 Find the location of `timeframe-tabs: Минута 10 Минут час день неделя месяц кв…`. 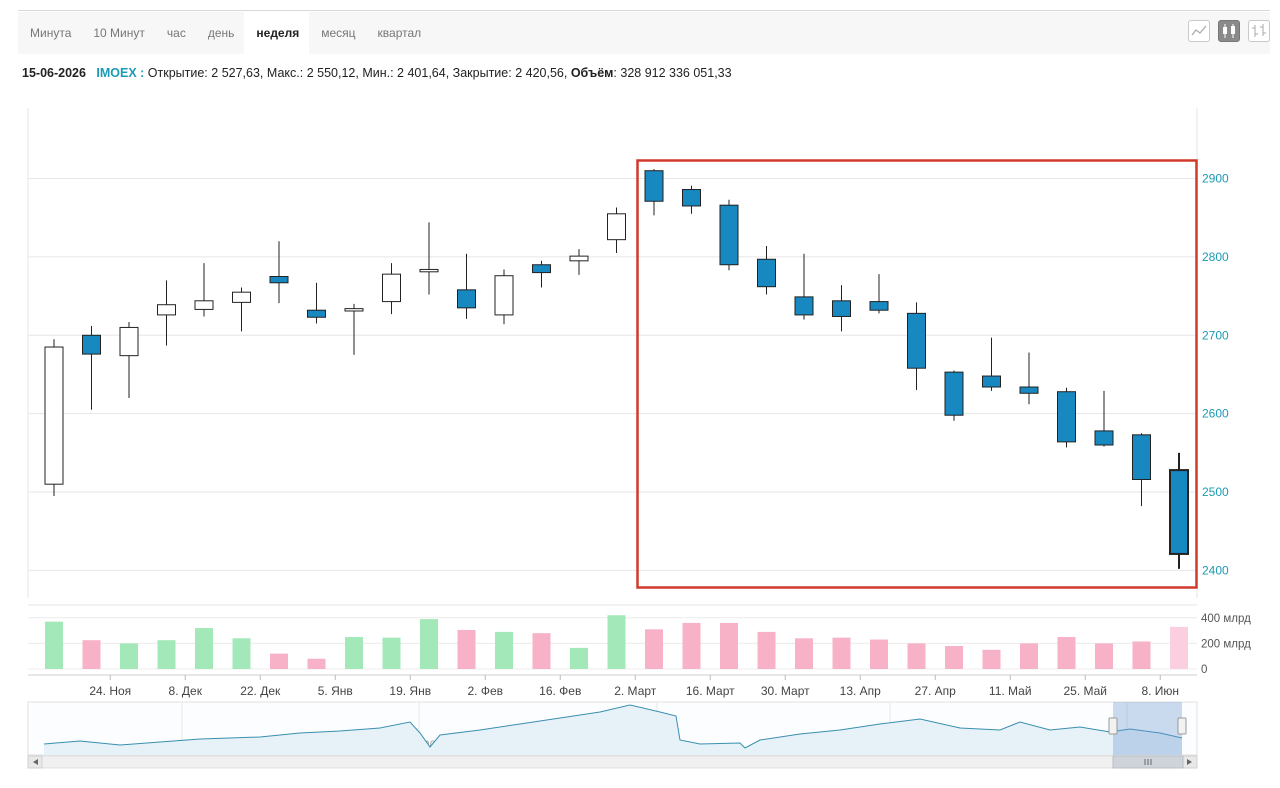

timeframe-tabs: Минута 10 Минут час день неделя месяц кв… is located at coordinates (644, 33).